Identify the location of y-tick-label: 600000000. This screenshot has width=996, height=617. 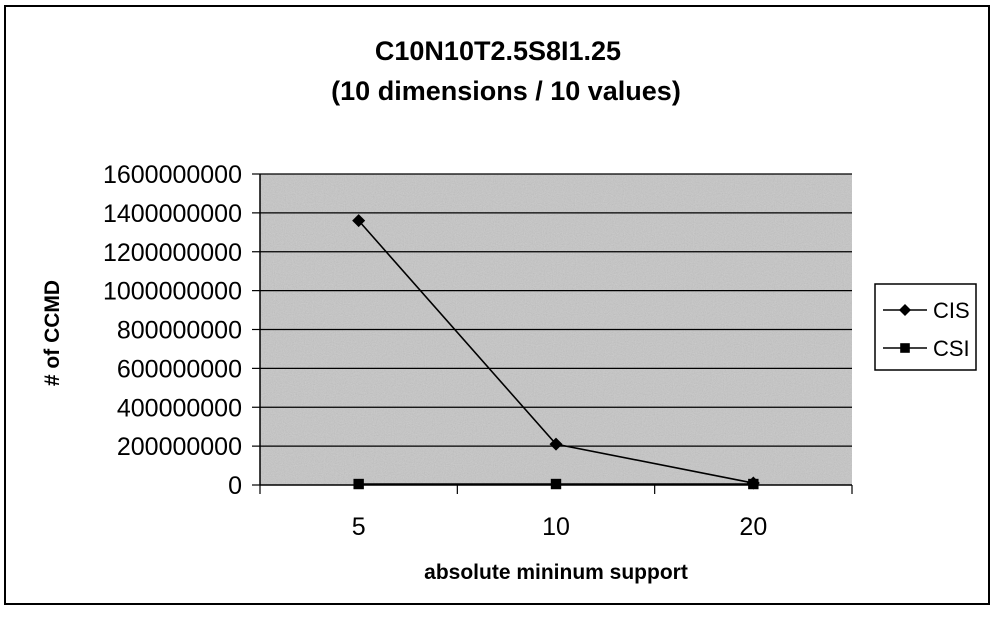
(179, 369).